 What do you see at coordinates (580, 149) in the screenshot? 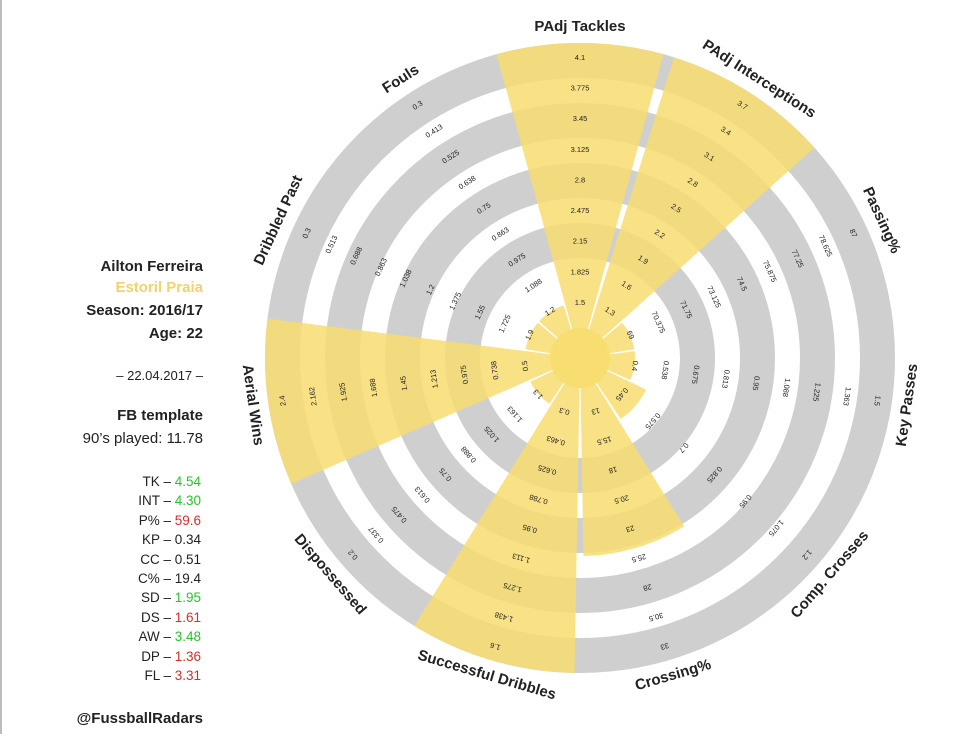
I see `tick-label: 3.125` at bounding box center [580, 149].